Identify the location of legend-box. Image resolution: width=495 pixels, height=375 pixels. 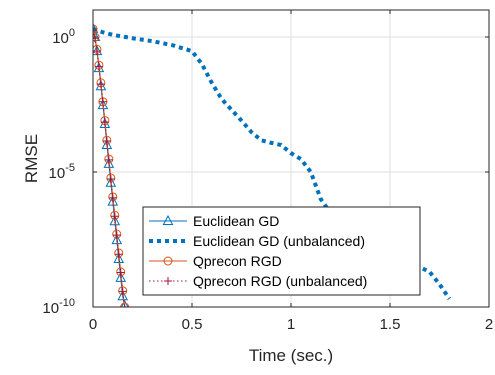
(281, 251).